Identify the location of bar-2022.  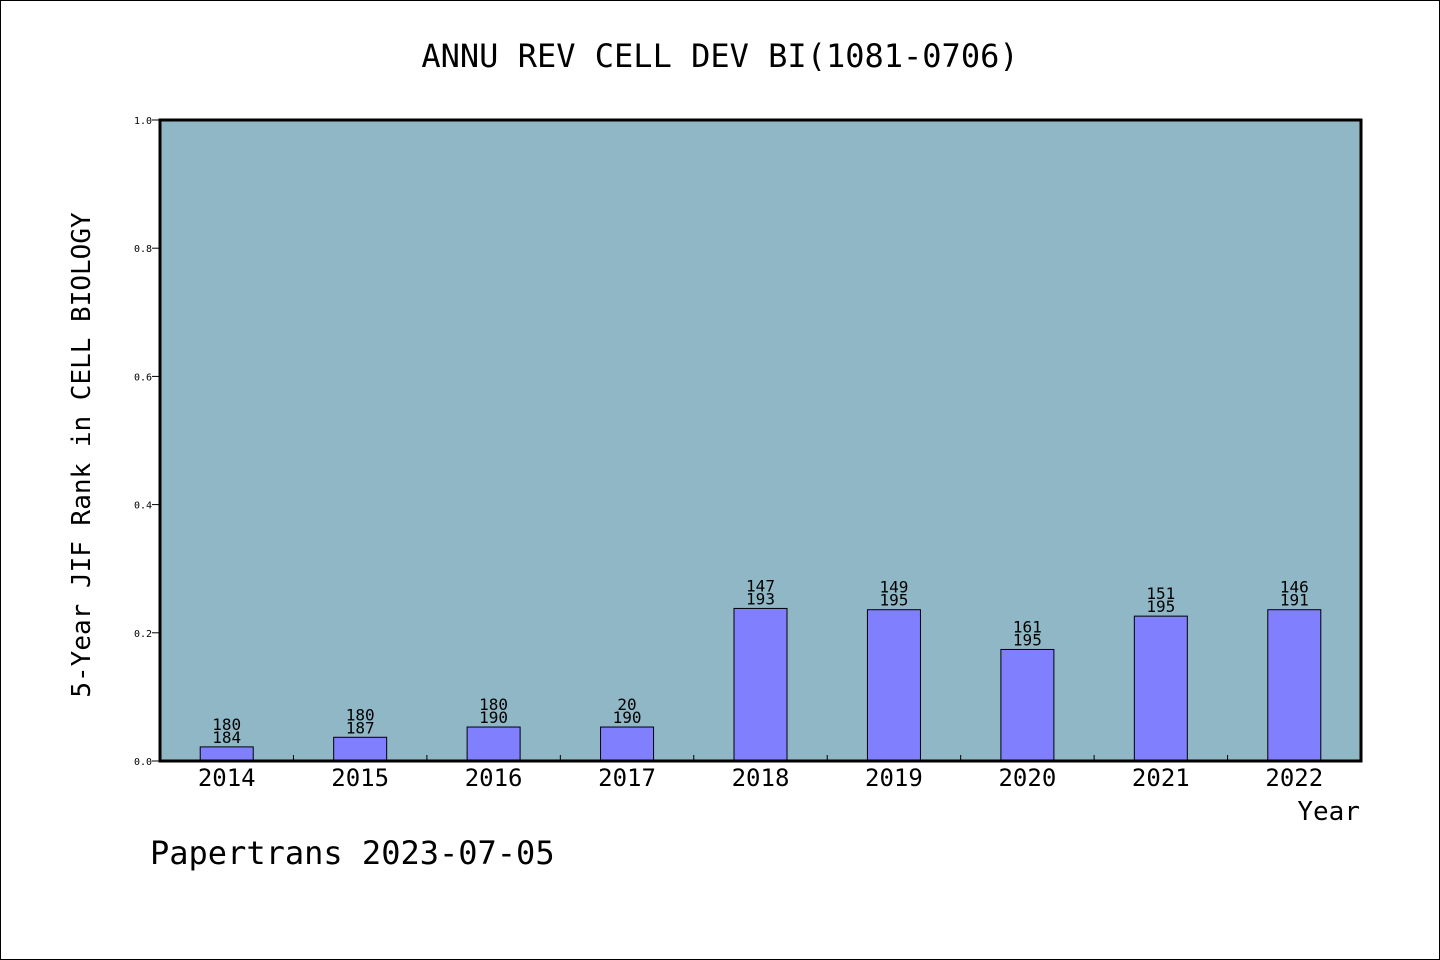
(1294, 685).